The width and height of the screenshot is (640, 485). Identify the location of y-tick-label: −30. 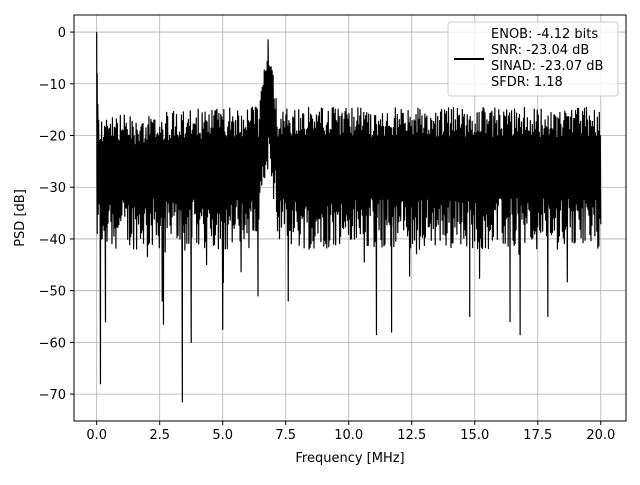
(52, 188).